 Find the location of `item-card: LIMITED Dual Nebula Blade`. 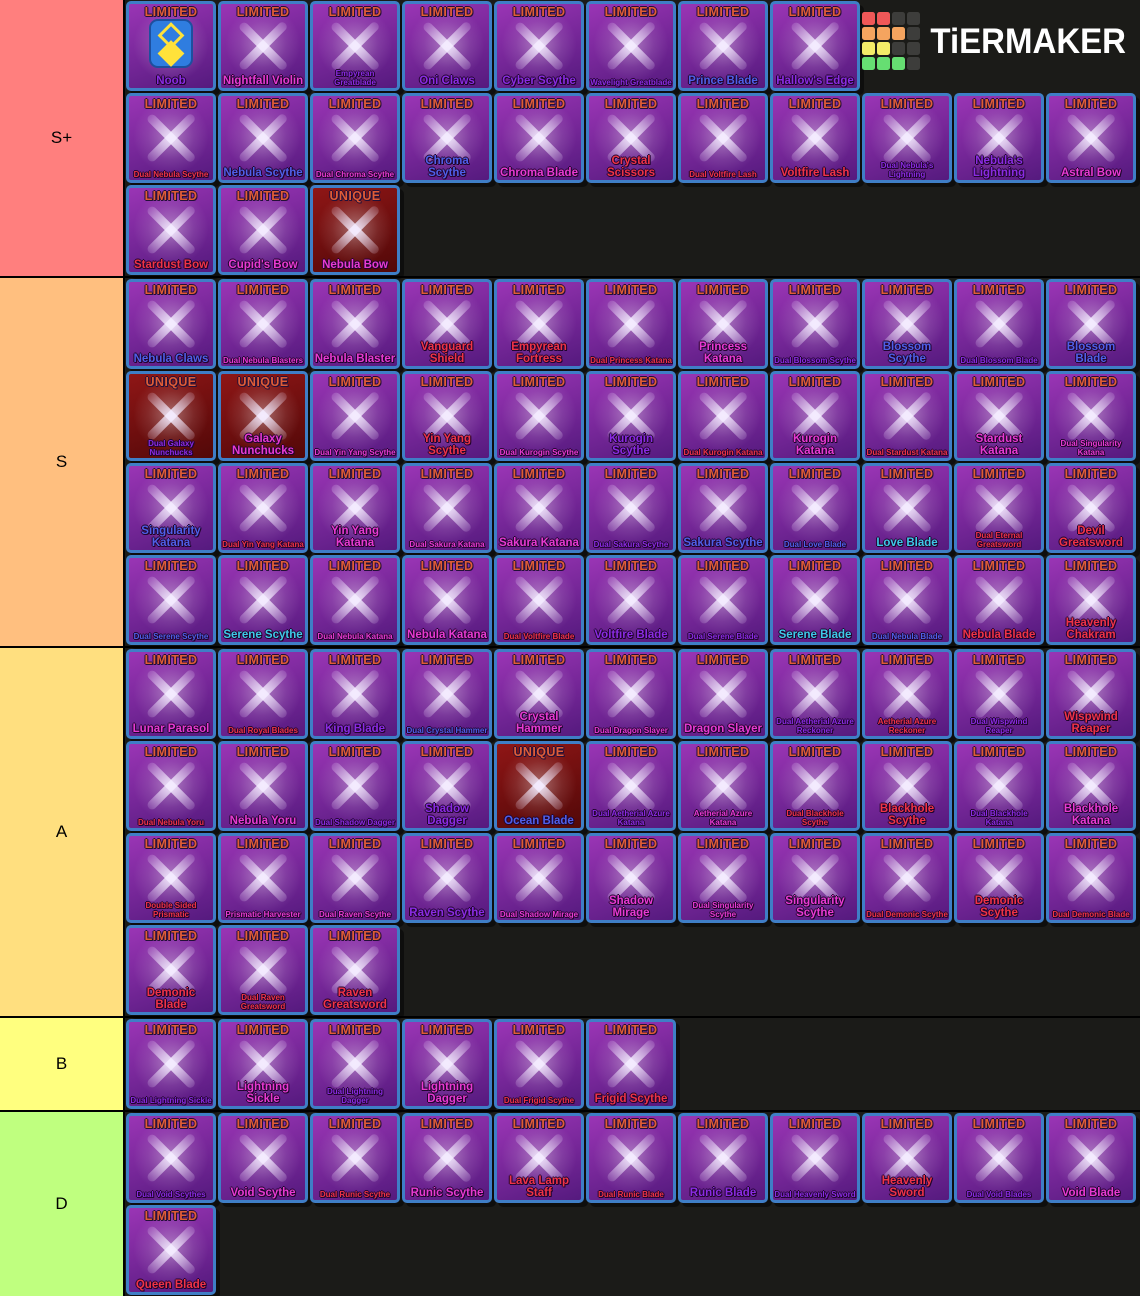

item-card: LIMITED Dual Nebula Blade is located at coordinates (907, 600).